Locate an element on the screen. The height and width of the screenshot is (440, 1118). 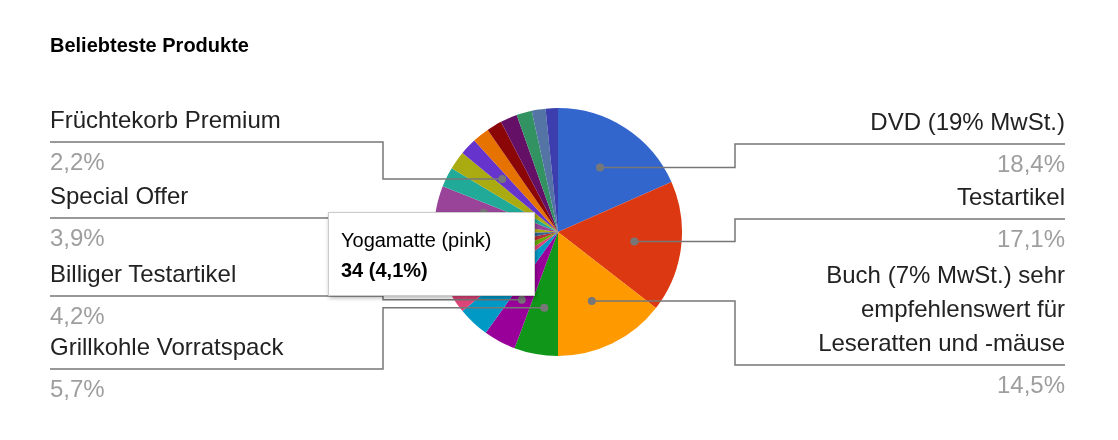
slice-label: Grillkohle Vorratspack is located at coordinates (167, 347).